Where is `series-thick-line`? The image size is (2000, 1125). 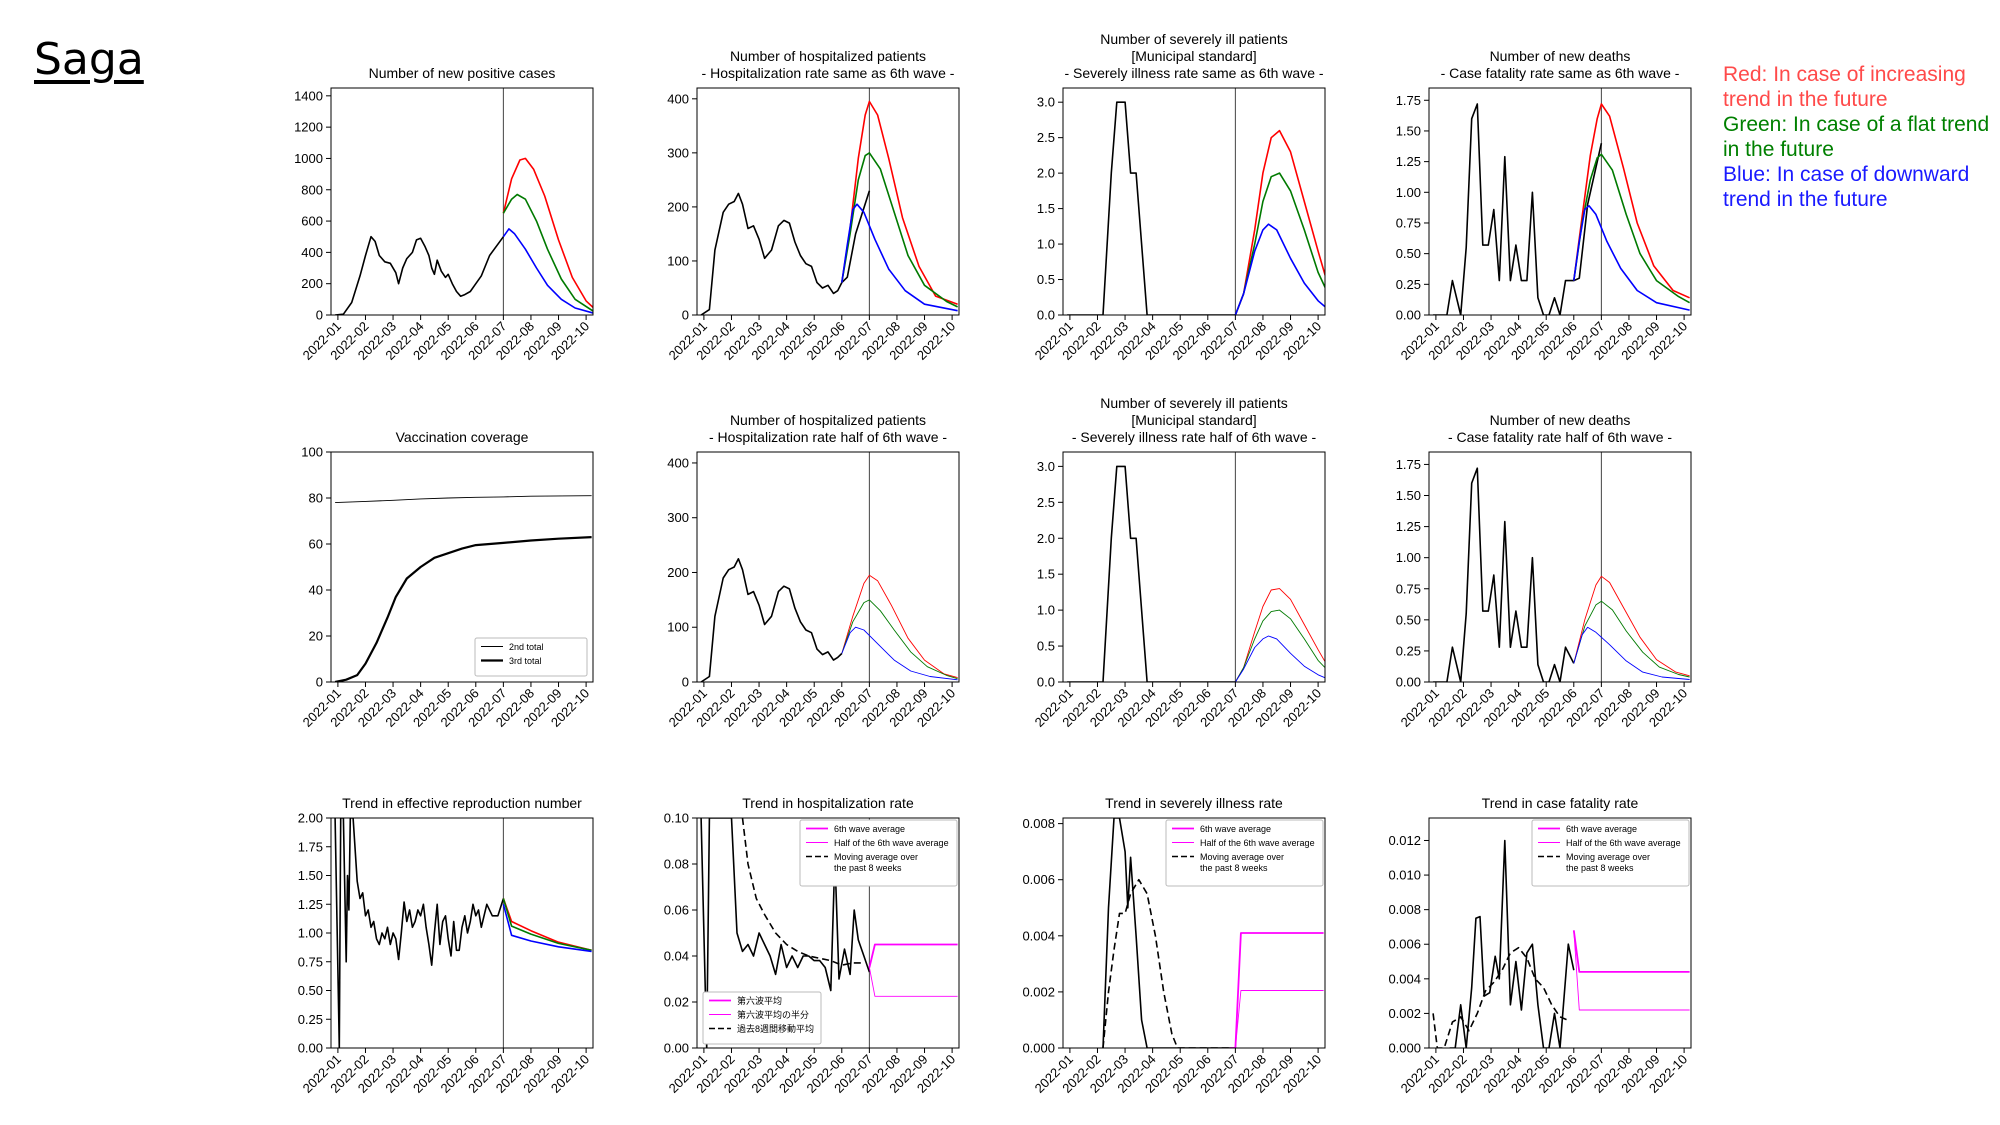
series-thick-line is located at coordinates (463, 609).